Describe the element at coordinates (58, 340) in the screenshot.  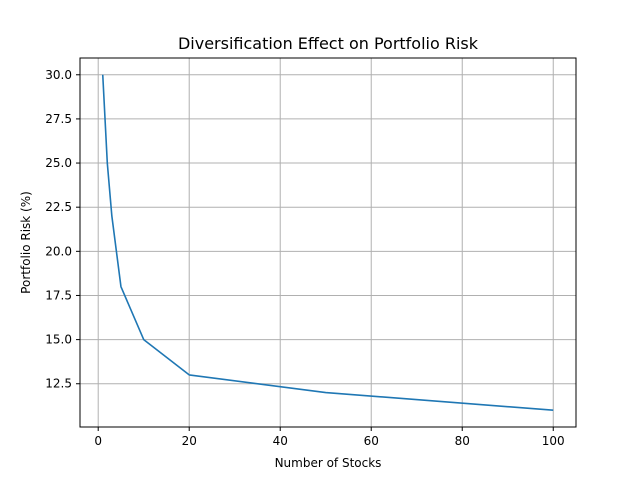
I see `y-tick-label: 15.0` at that location.